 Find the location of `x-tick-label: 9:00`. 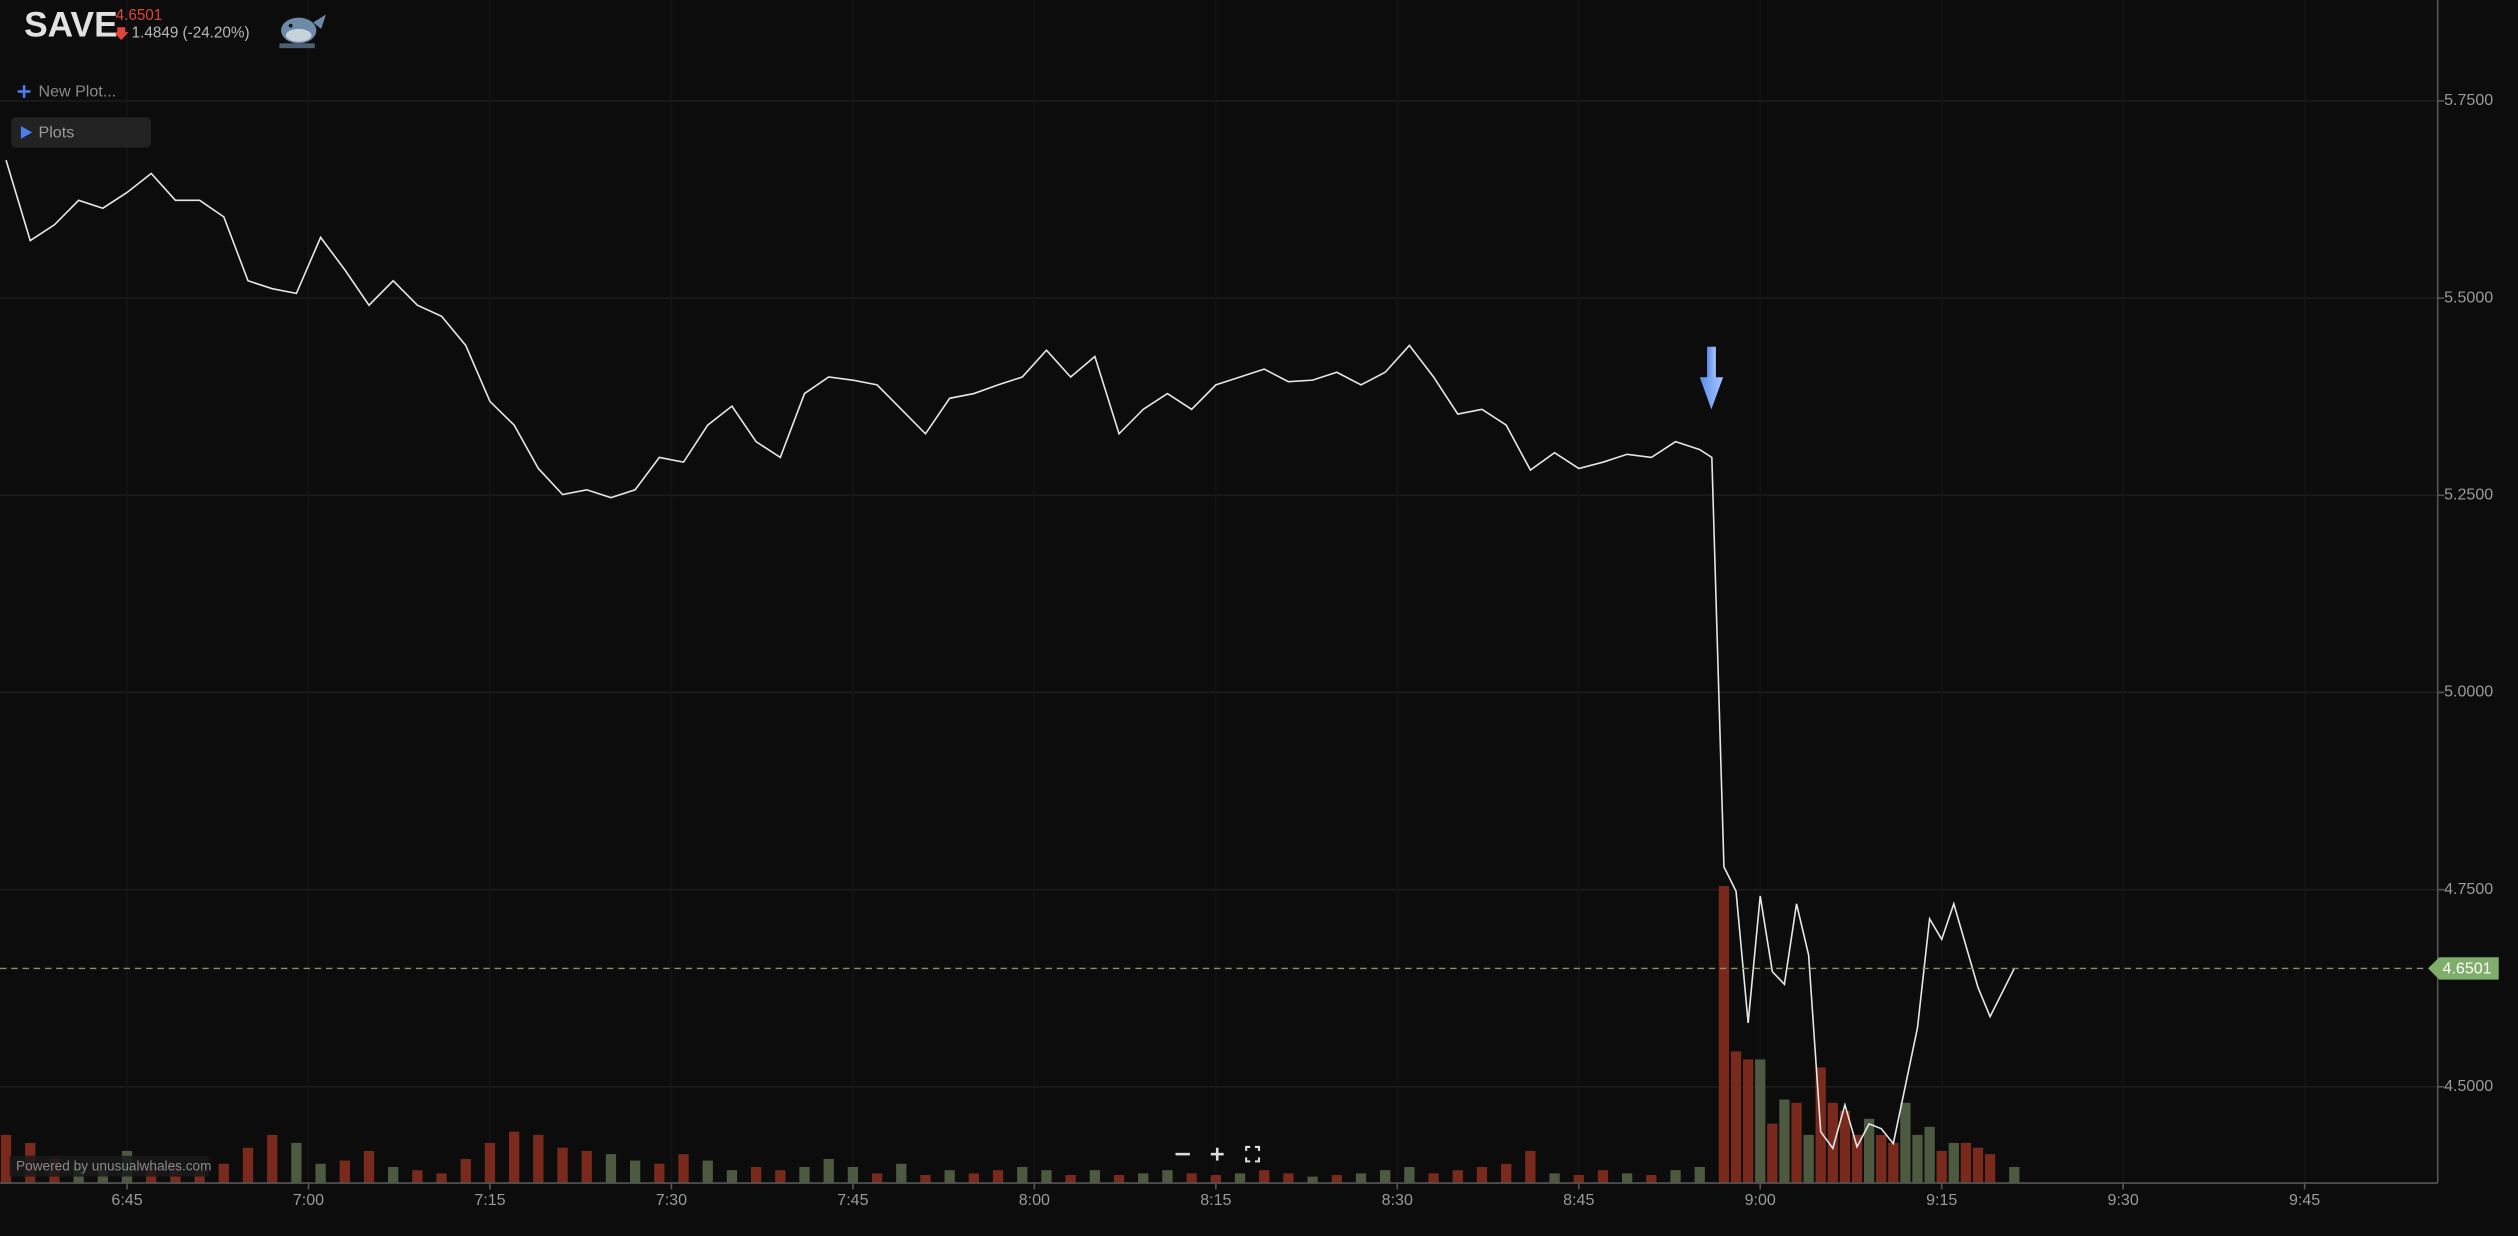

x-tick-label: 9:00 is located at coordinates (1760, 1200).